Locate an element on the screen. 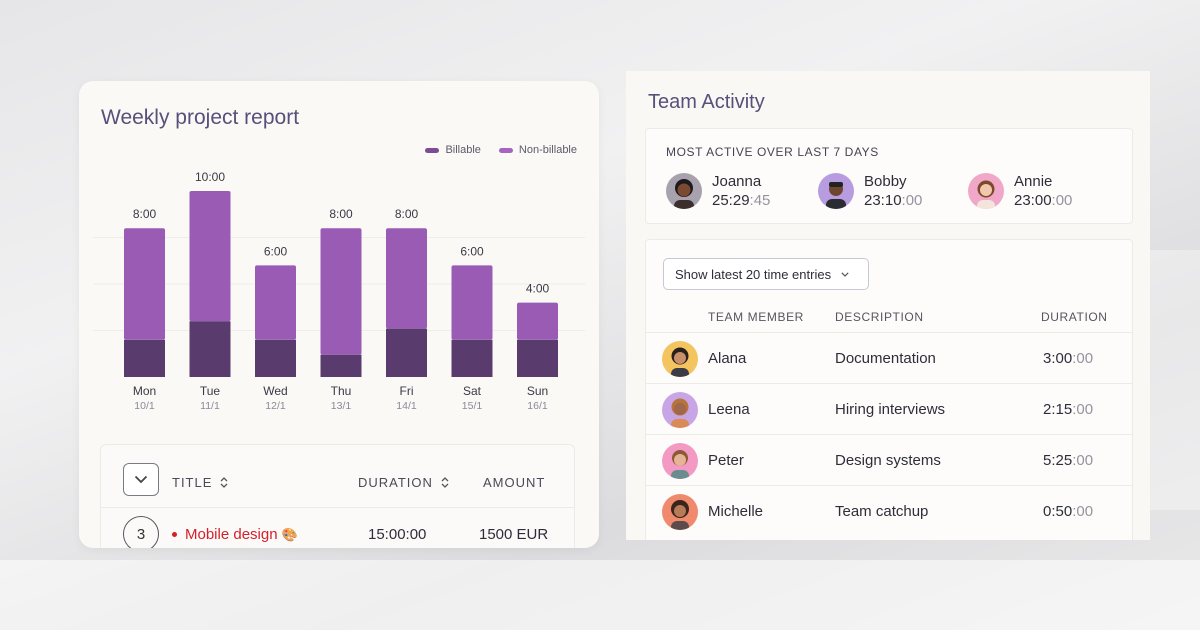 This screenshot has width=1200, height=630. entry-duration: 0:50:00 is located at coordinates (1068, 511).